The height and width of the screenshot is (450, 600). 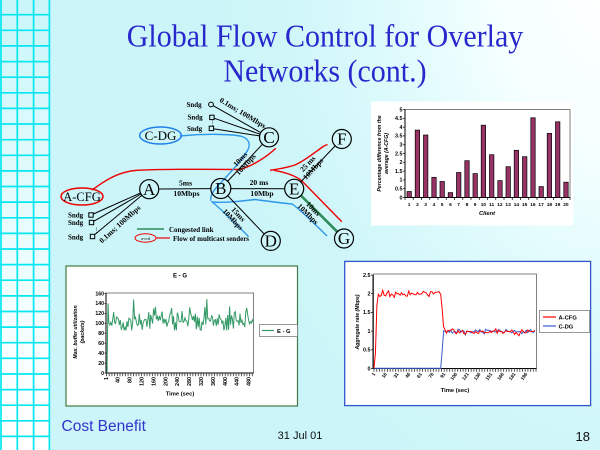 I want to click on svg-text: 14, so click(x=517, y=205).